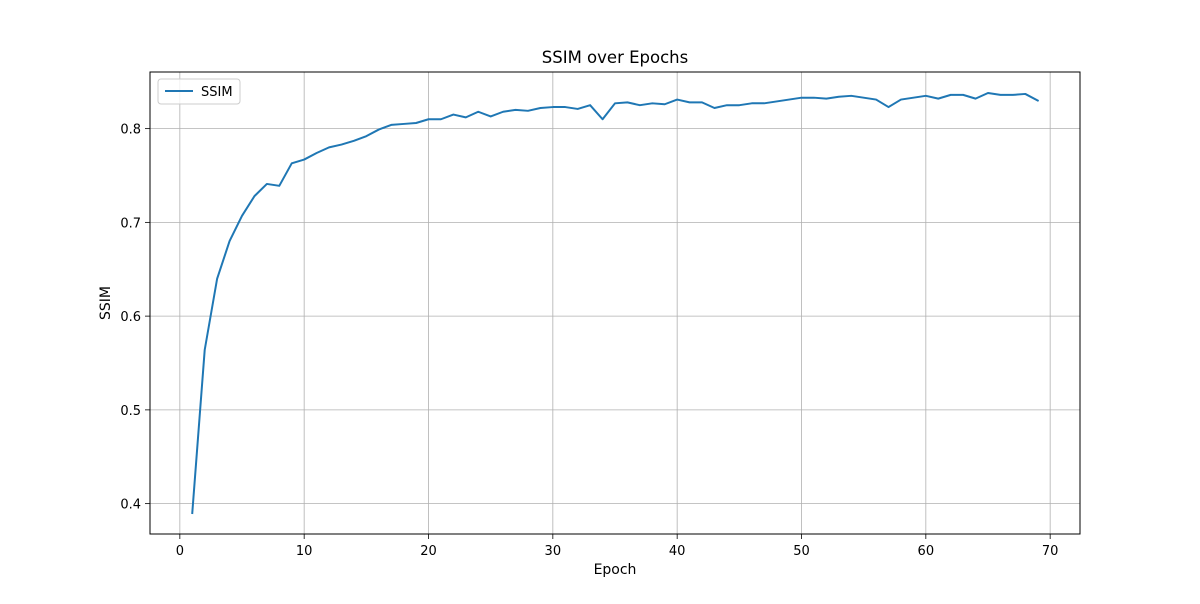 The height and width of the screenshot is (604, 1200). I want to click on chart-title: SSIM over Epochs, so click(615, 57).